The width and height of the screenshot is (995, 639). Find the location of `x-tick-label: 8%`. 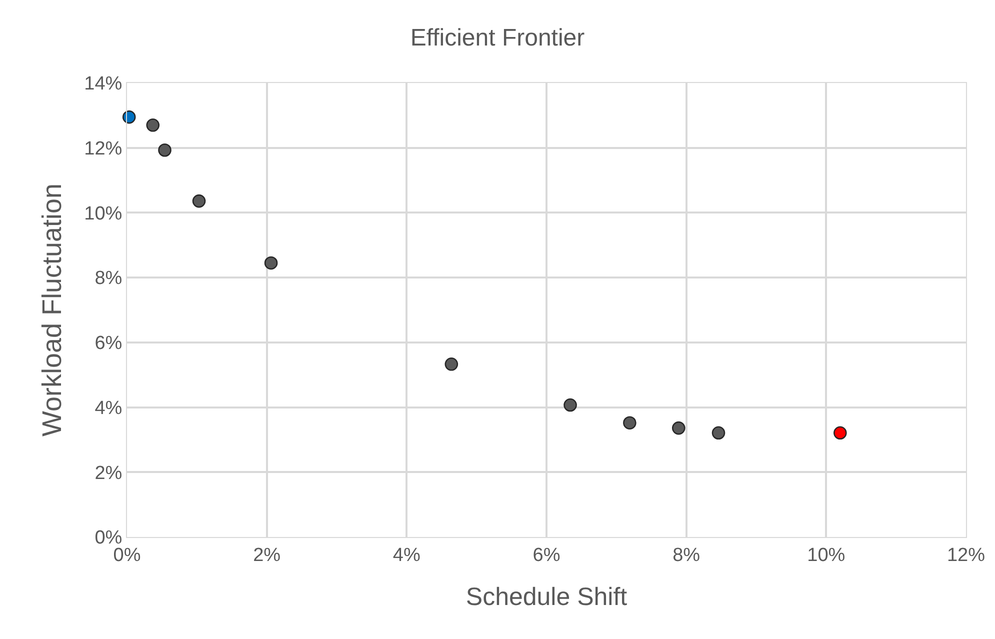

x-tick-label: 8% is located at coordinates (686, 555).